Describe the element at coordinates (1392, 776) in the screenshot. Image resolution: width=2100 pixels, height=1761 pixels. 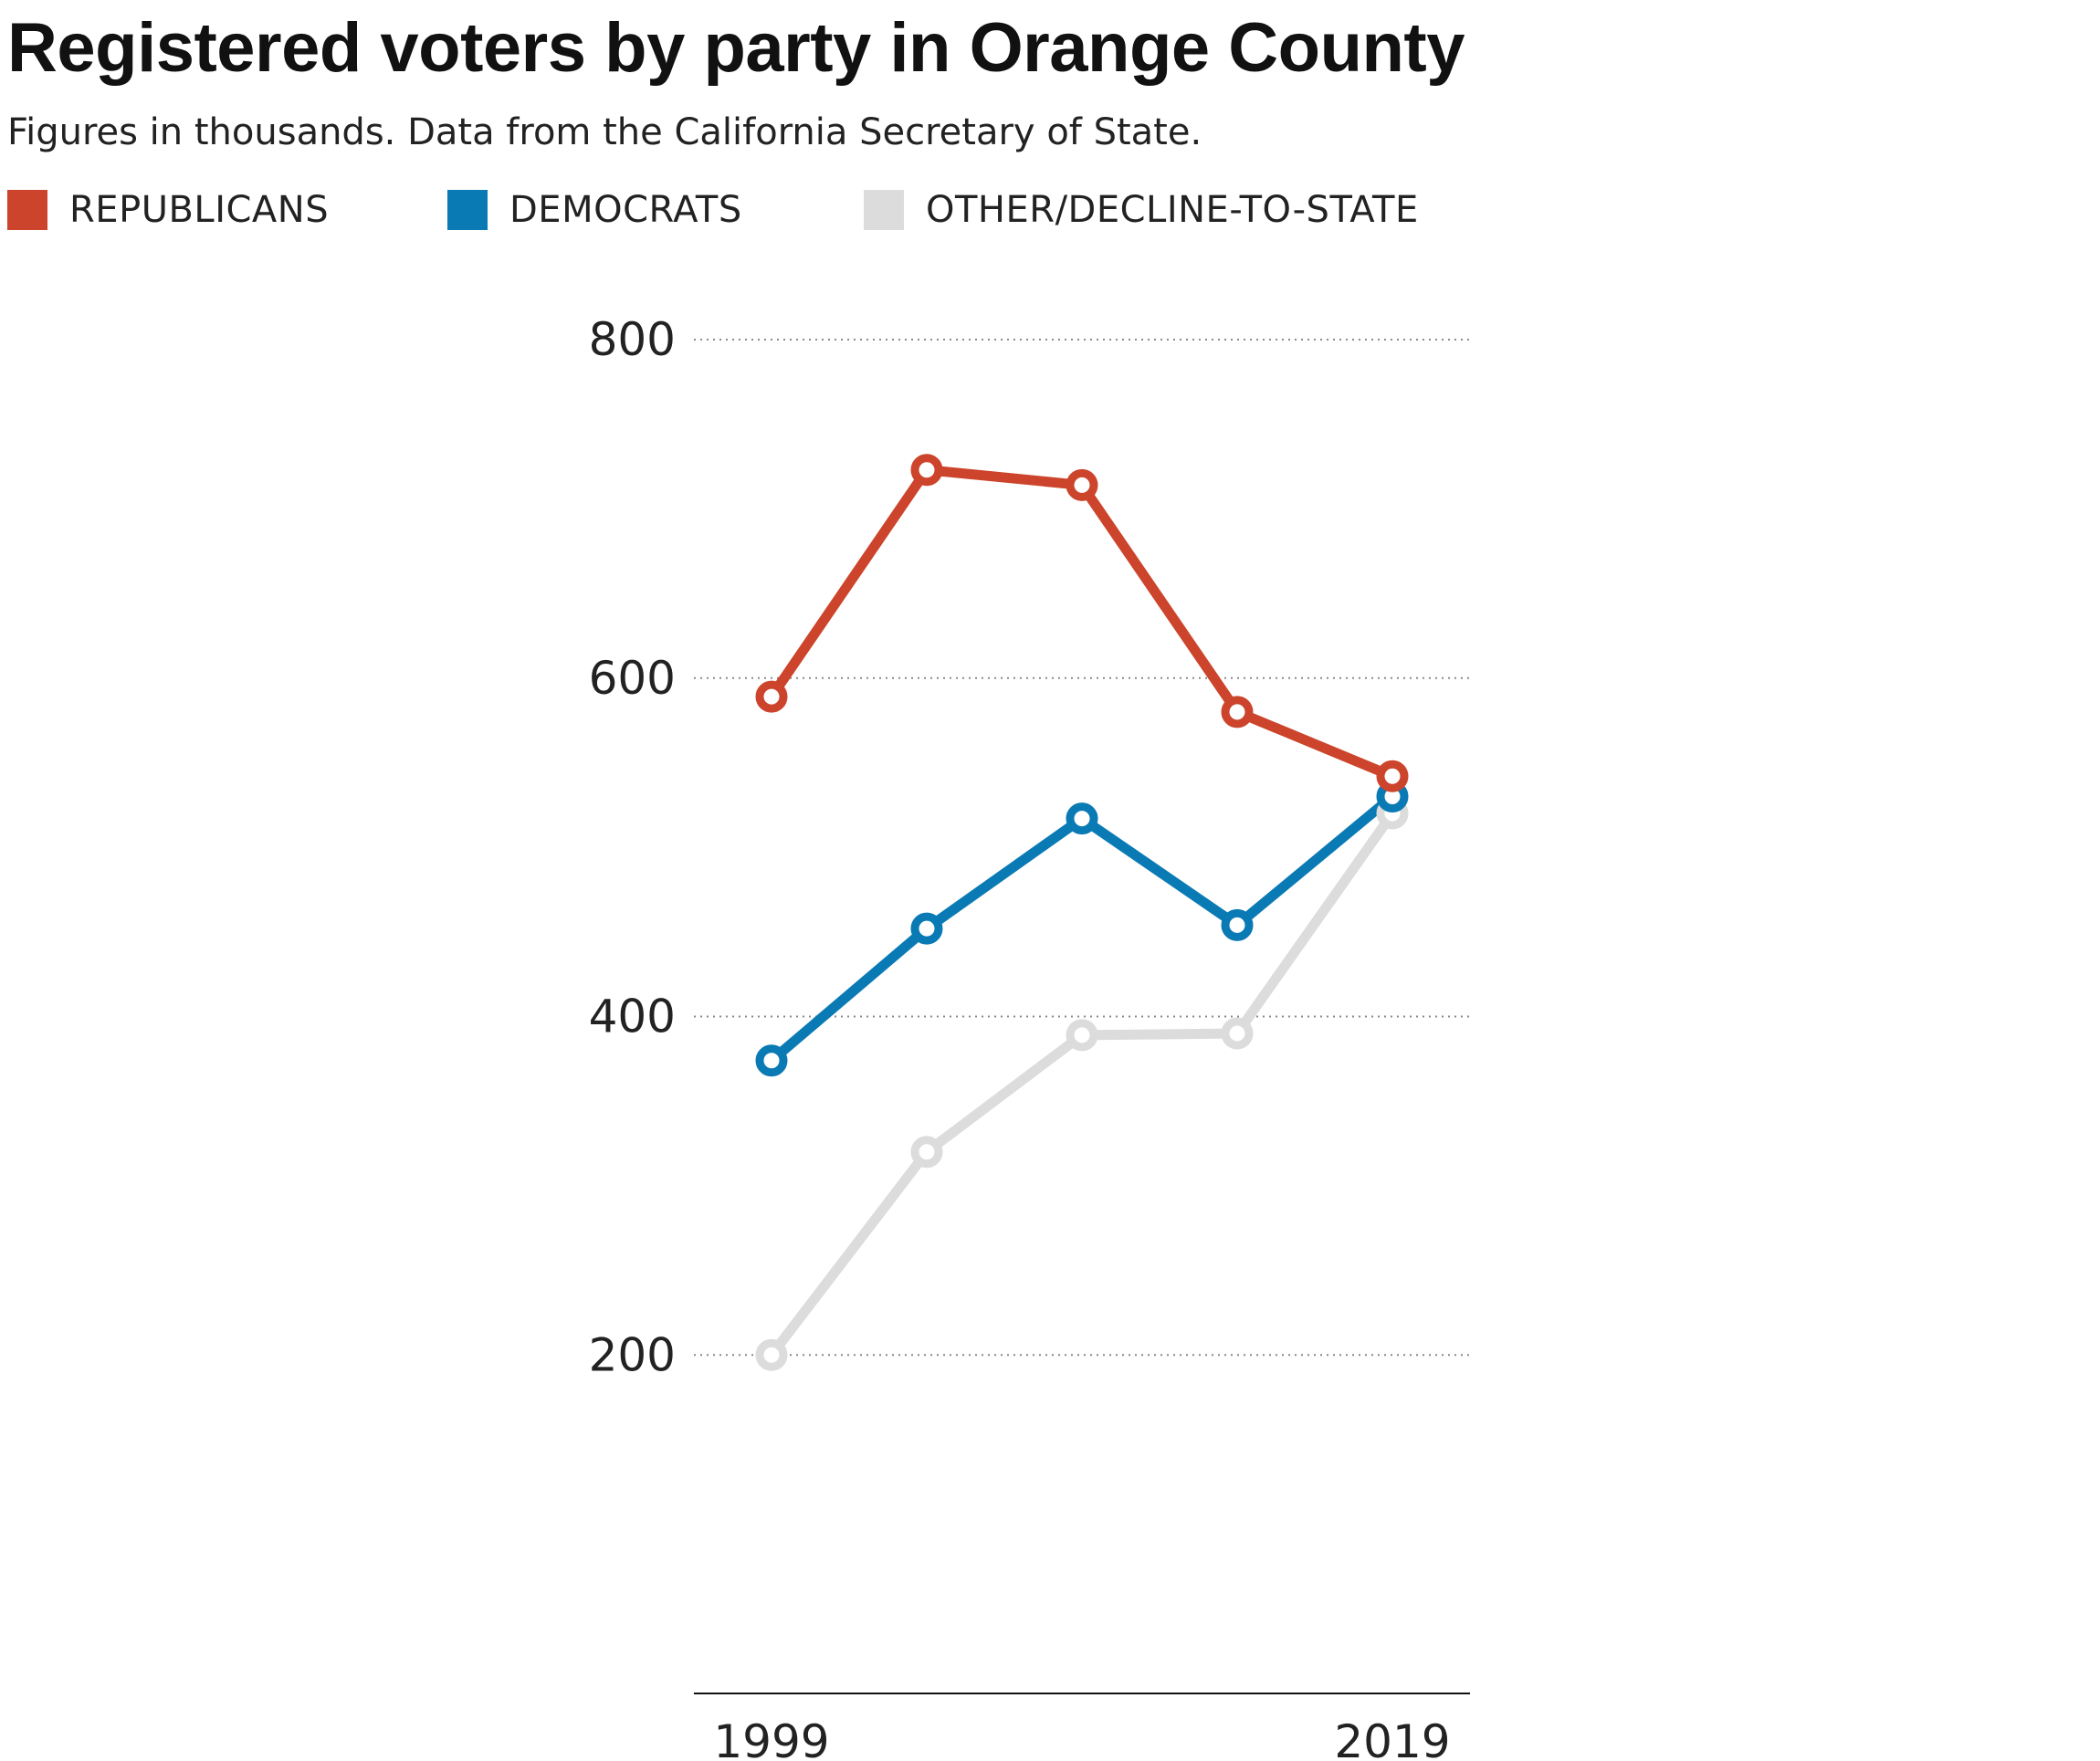
I see `point-republicans-2019` at that location.